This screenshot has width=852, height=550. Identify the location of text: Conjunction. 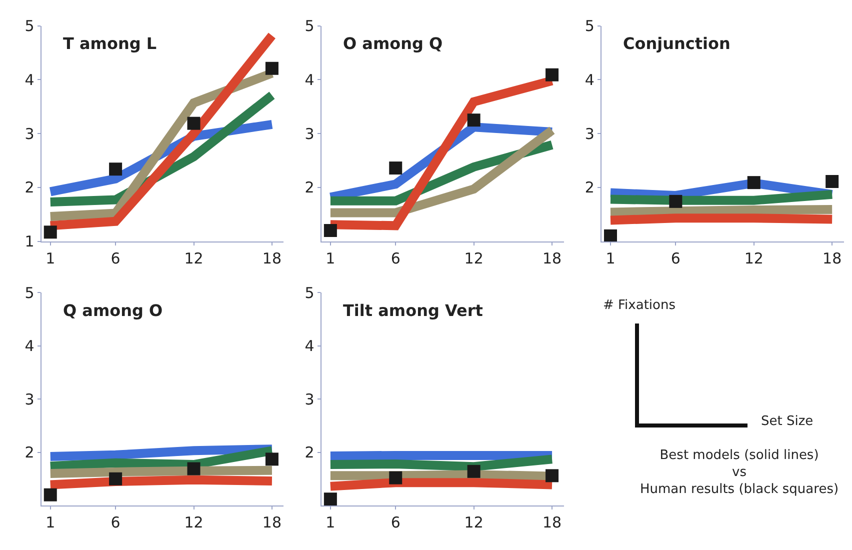
(676, 43).